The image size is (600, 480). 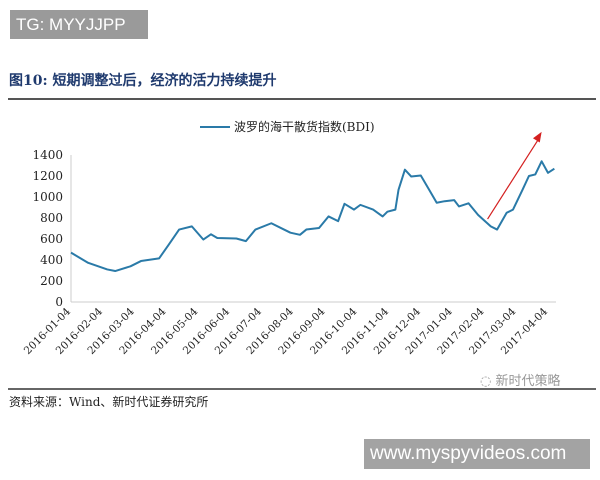 What do you see at coordinates (513, 179) in the screenshot?
I see `trend-arrow` at bounding box center [513, 179].